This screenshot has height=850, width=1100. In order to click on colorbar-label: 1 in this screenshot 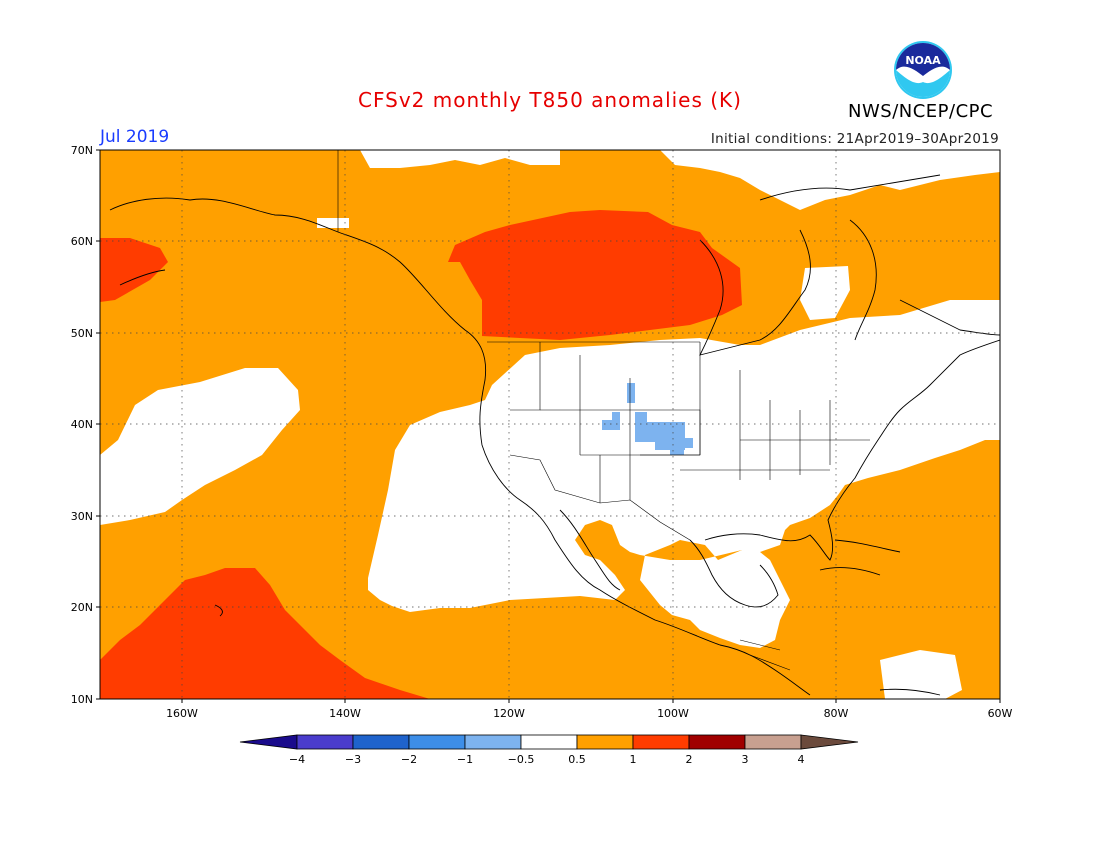, I will do `click(633, 759)`.